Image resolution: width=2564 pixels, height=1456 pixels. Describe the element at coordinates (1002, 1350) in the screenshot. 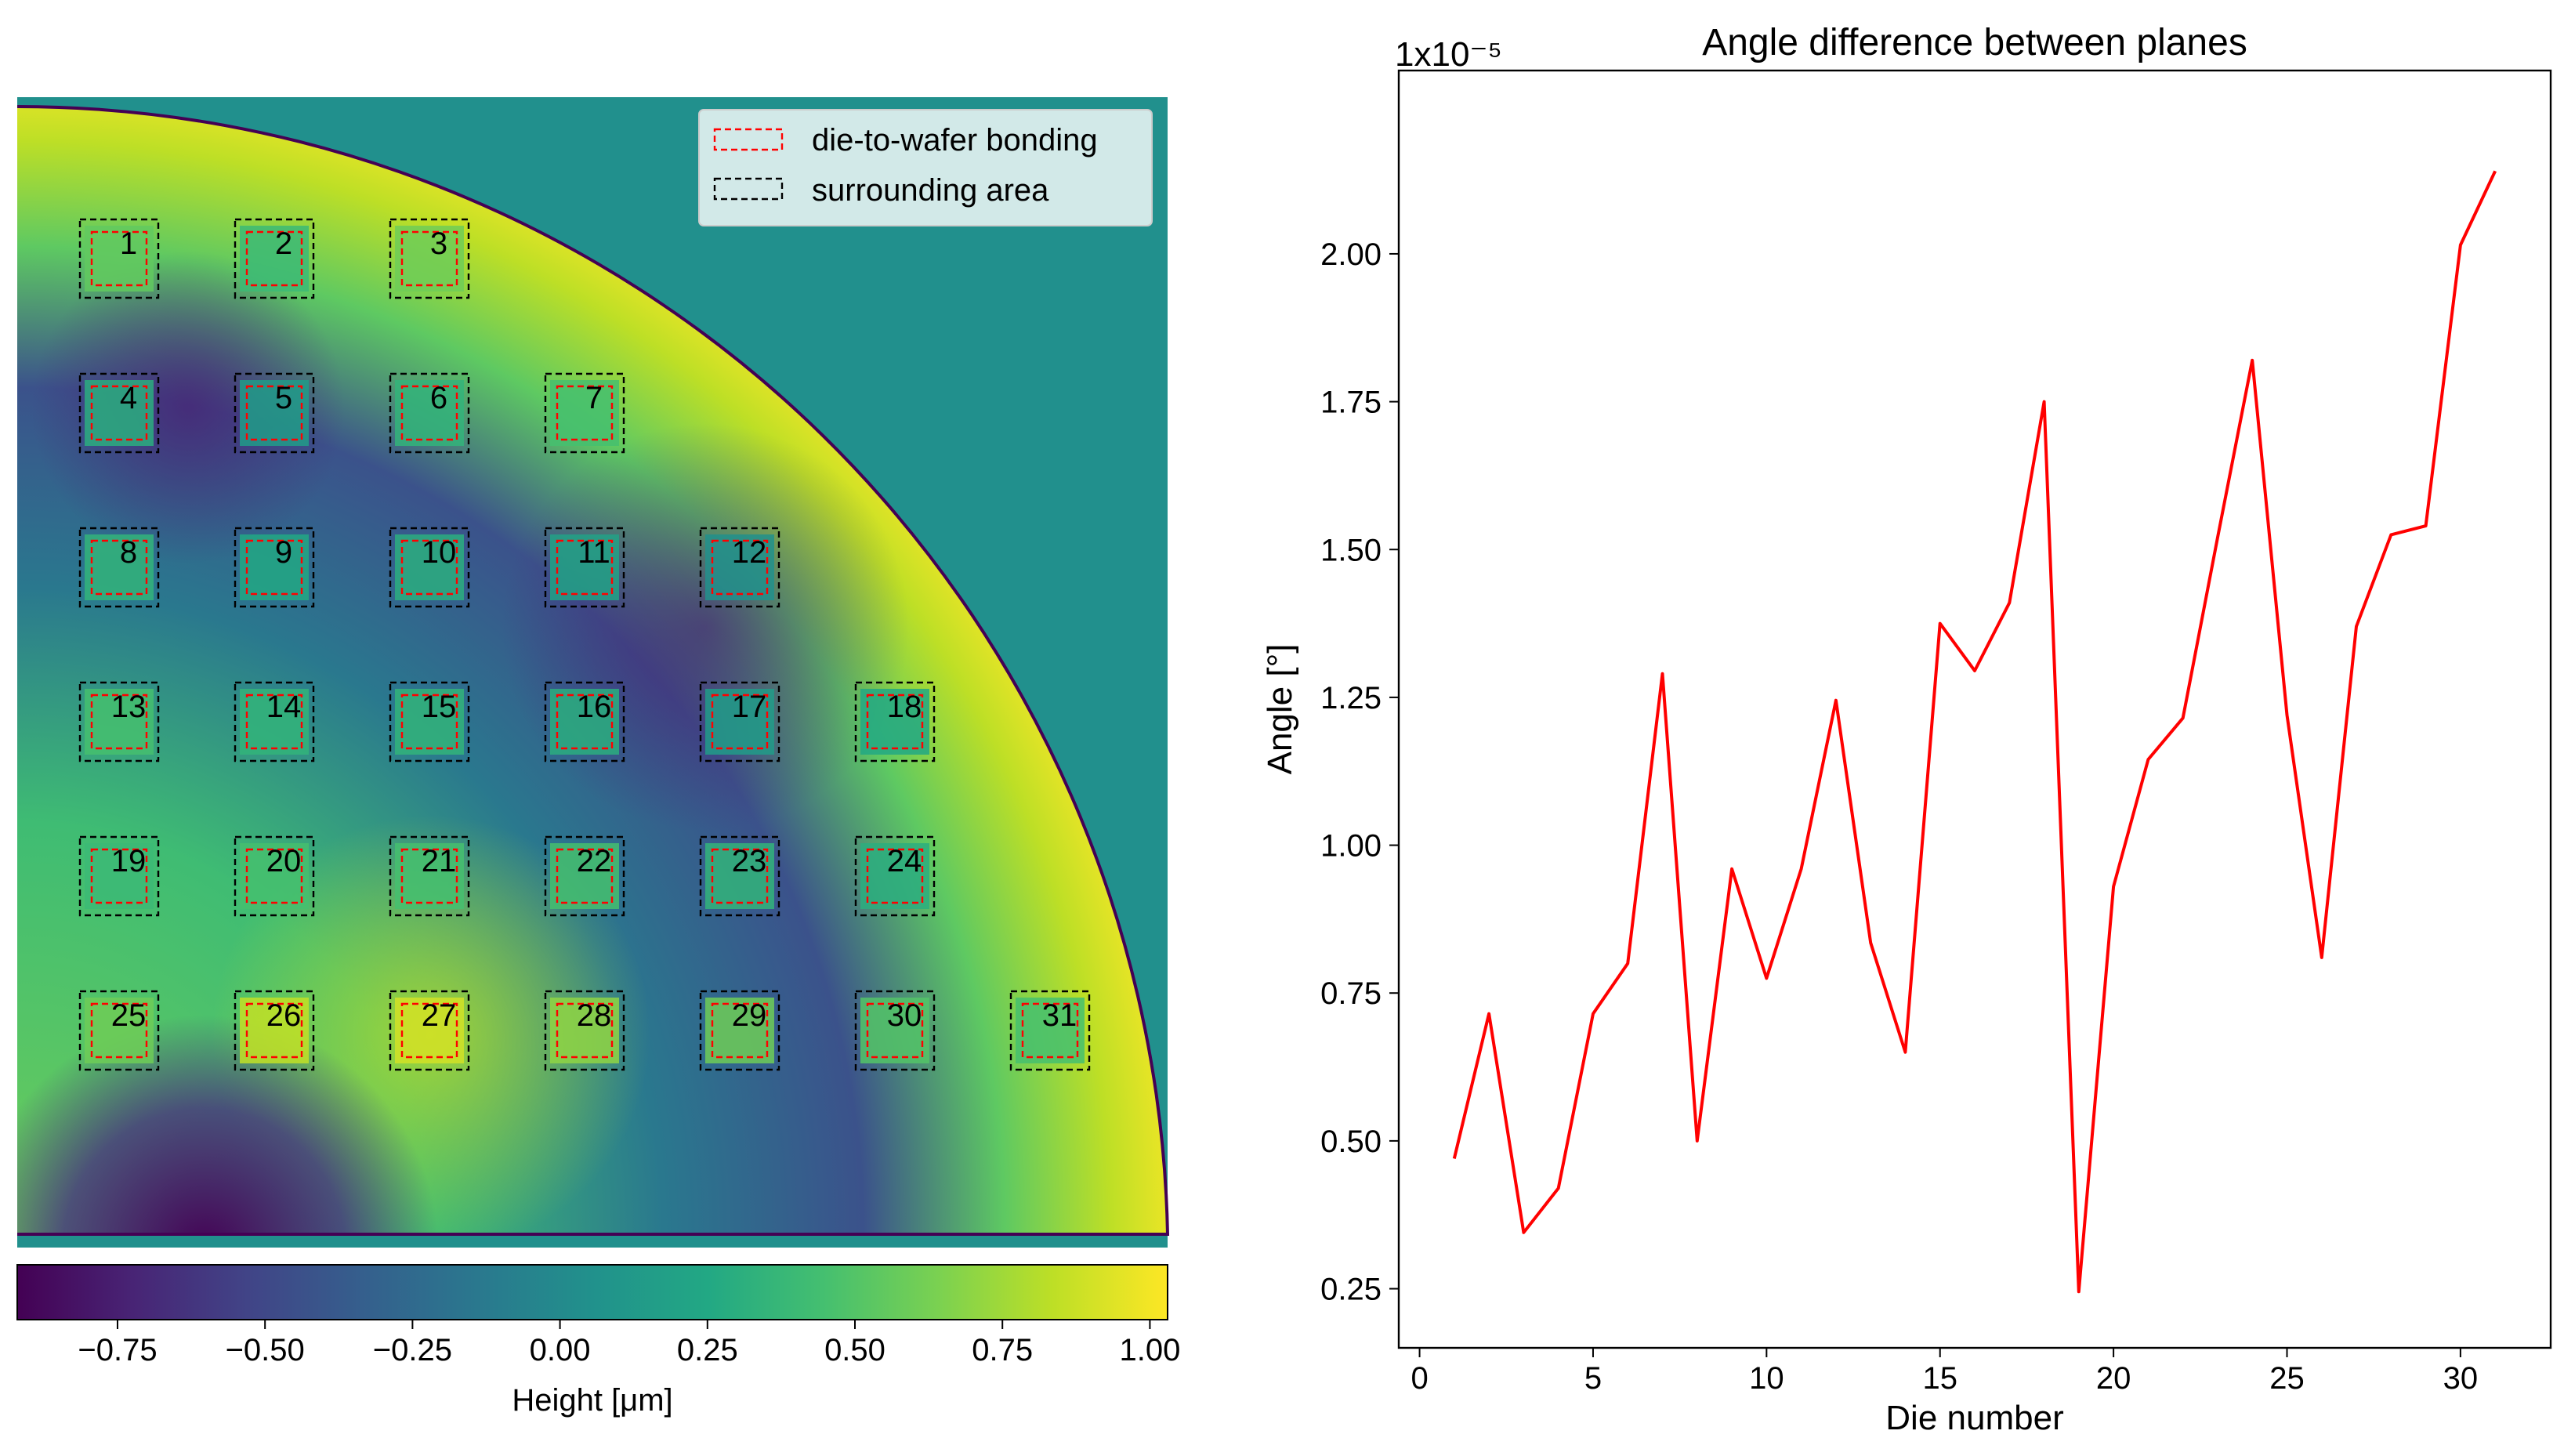

I see `colorbar-tick-label: 0.75` at that location.